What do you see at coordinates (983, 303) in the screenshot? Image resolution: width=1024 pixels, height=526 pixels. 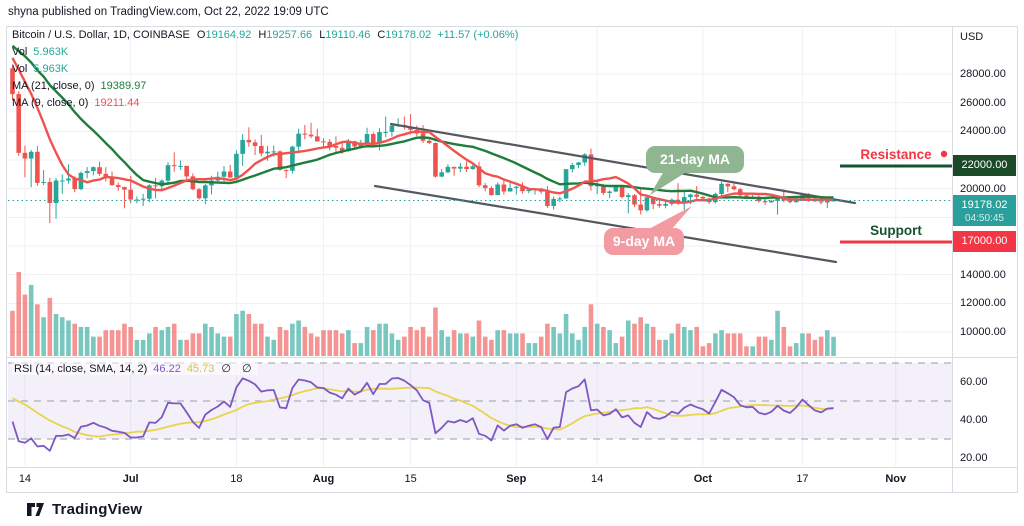 I see `price-axis-label: 12000.00` at bounding box center [983, 303].